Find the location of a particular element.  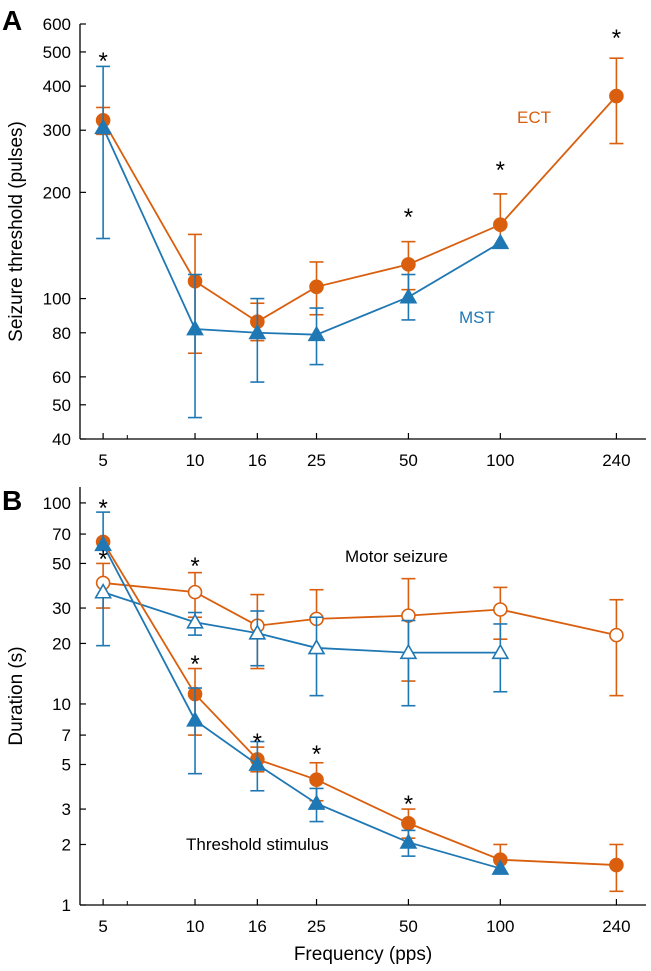

y-tick-label: 20 is located at coordinates (61, 643).